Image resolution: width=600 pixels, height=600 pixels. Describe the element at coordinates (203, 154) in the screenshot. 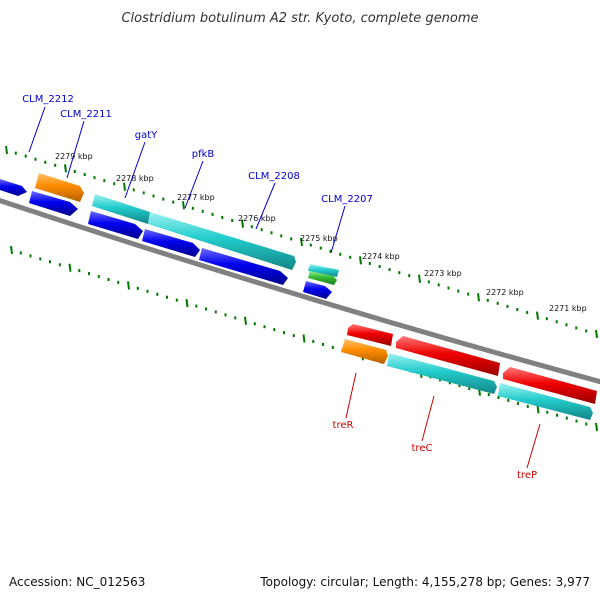

I see `gene-label-pfkb: pfkB` at that location.